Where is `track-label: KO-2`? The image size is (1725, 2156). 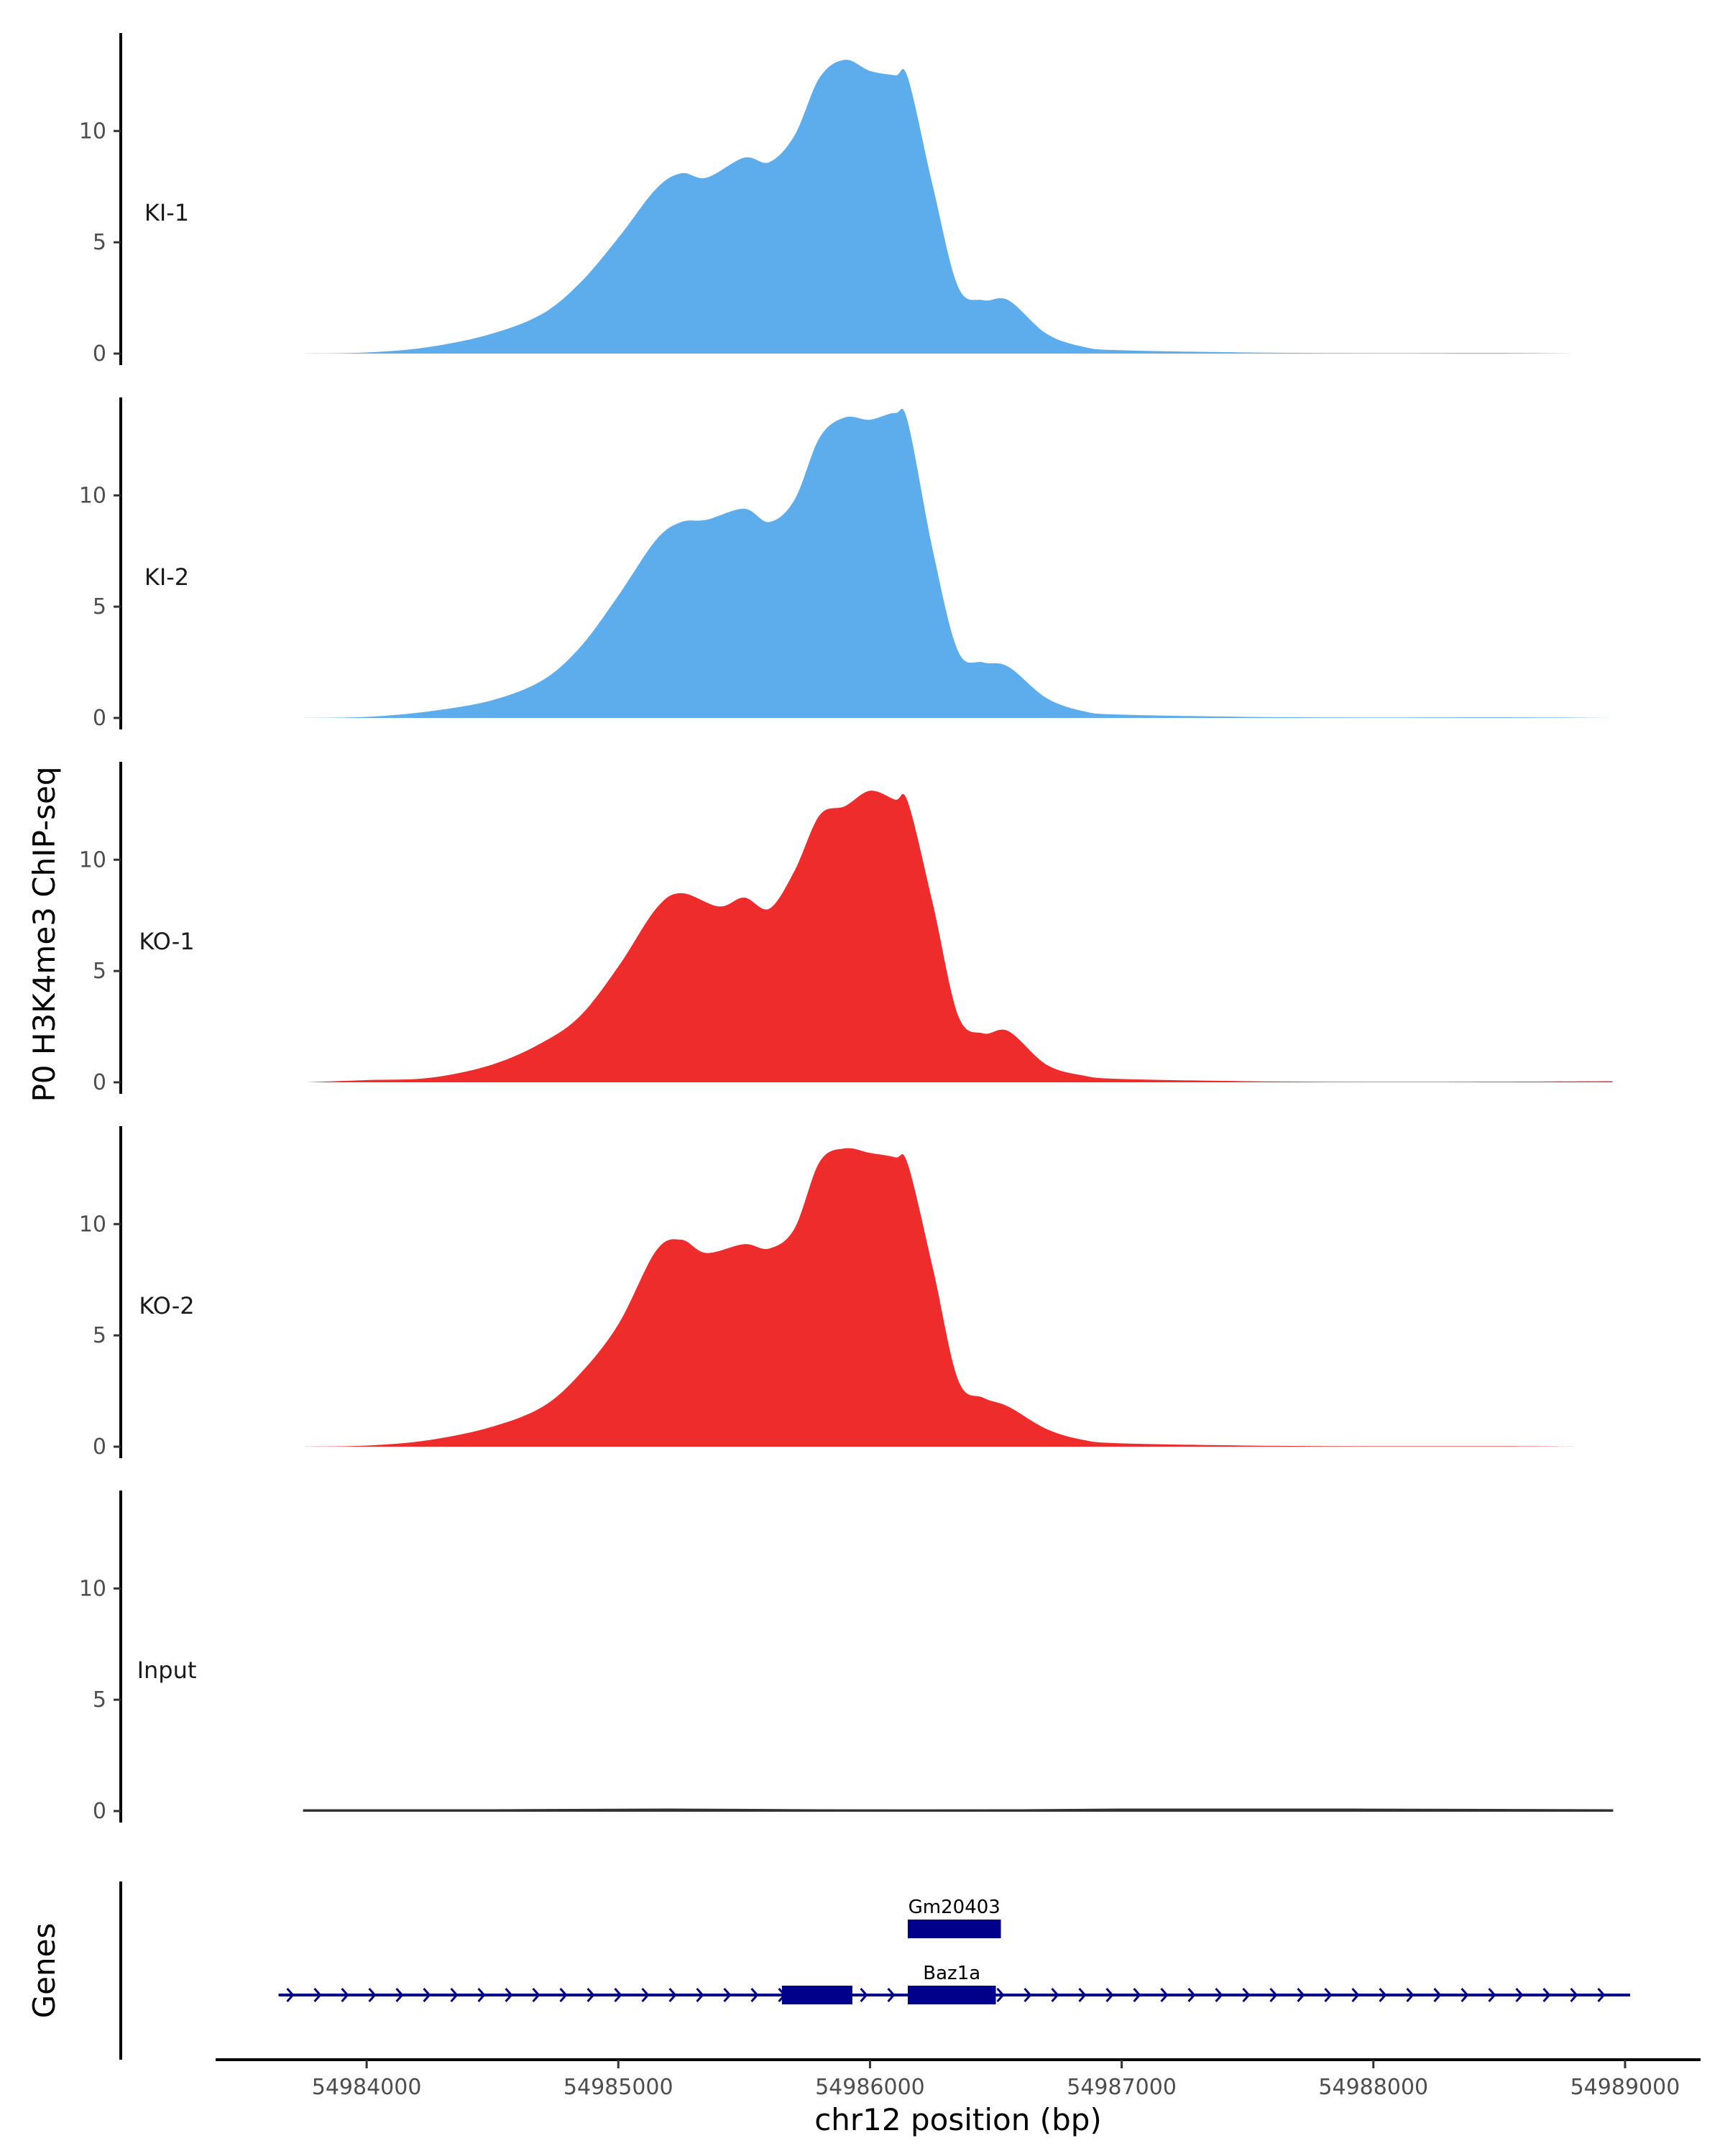
track-label: KO-2 is located at coordinates (166, 1306).